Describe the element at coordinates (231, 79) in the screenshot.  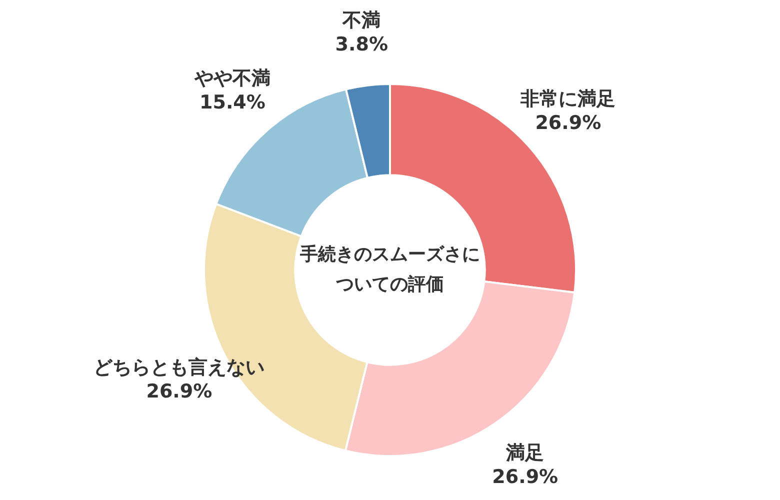
I see `slice-label: やや不満` at that location.